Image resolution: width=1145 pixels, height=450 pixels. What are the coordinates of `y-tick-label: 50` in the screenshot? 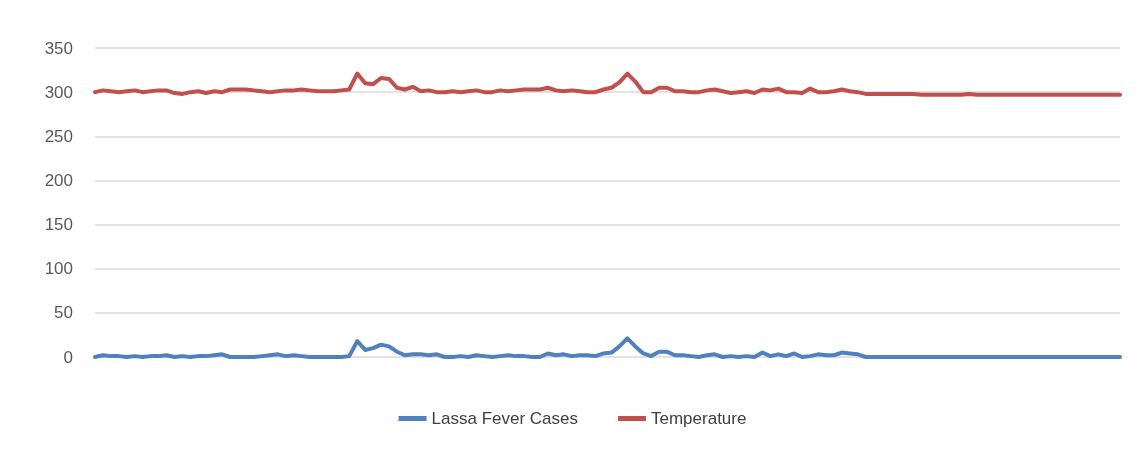 It's located at (63, 313).